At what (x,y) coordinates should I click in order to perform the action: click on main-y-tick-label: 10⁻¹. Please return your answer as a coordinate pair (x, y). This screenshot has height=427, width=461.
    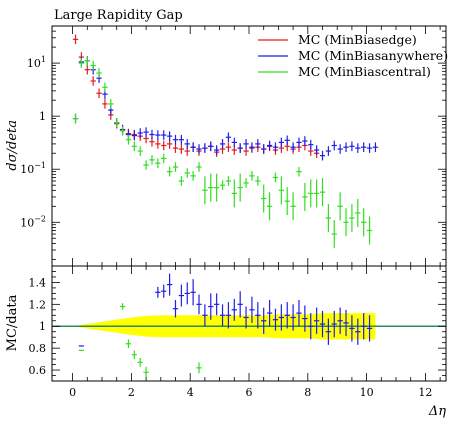
    Looking at the image, I should click on (33, 168).